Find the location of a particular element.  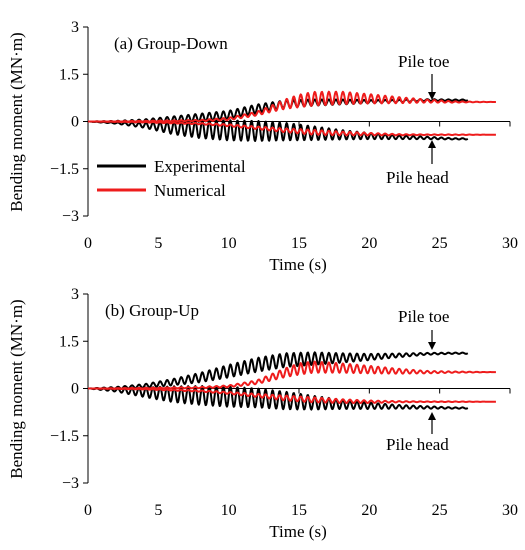

legend: Experimental Numerical is located at coordinates (171, 178).